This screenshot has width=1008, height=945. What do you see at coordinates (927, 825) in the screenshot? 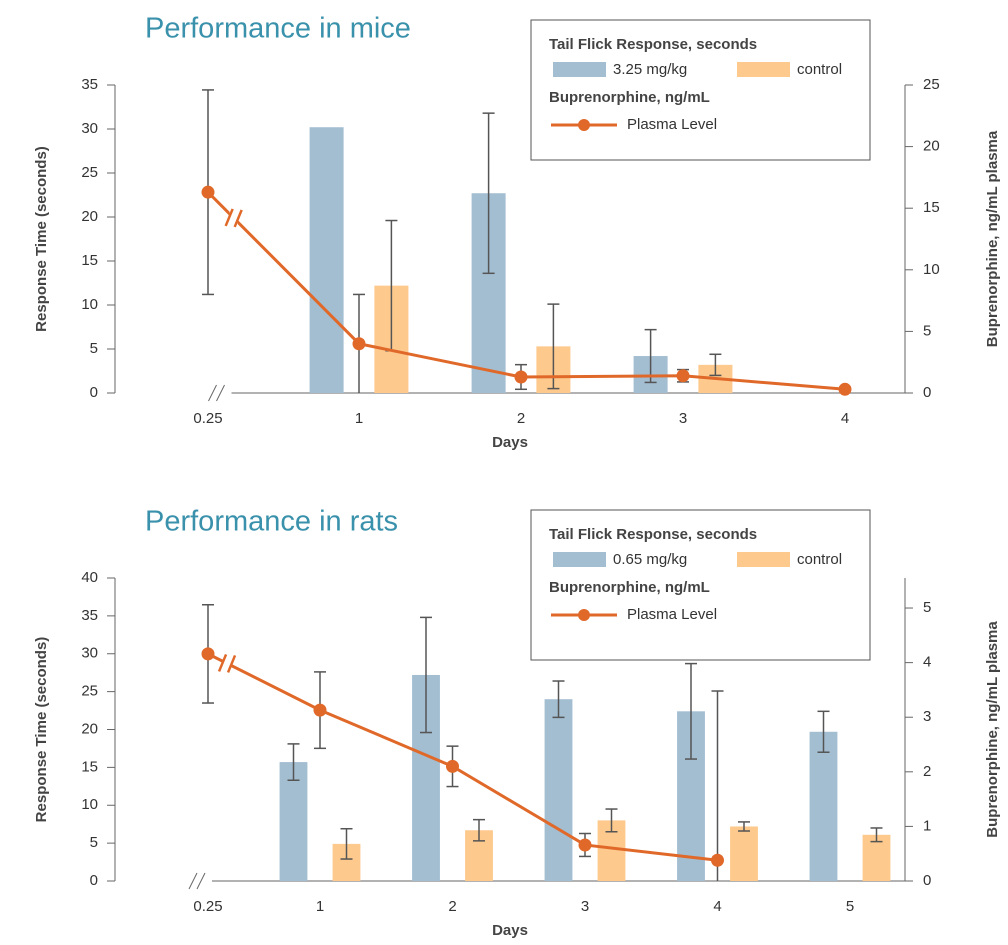
I see `y2-tick-label: 1` at bounding box center [927, 825].